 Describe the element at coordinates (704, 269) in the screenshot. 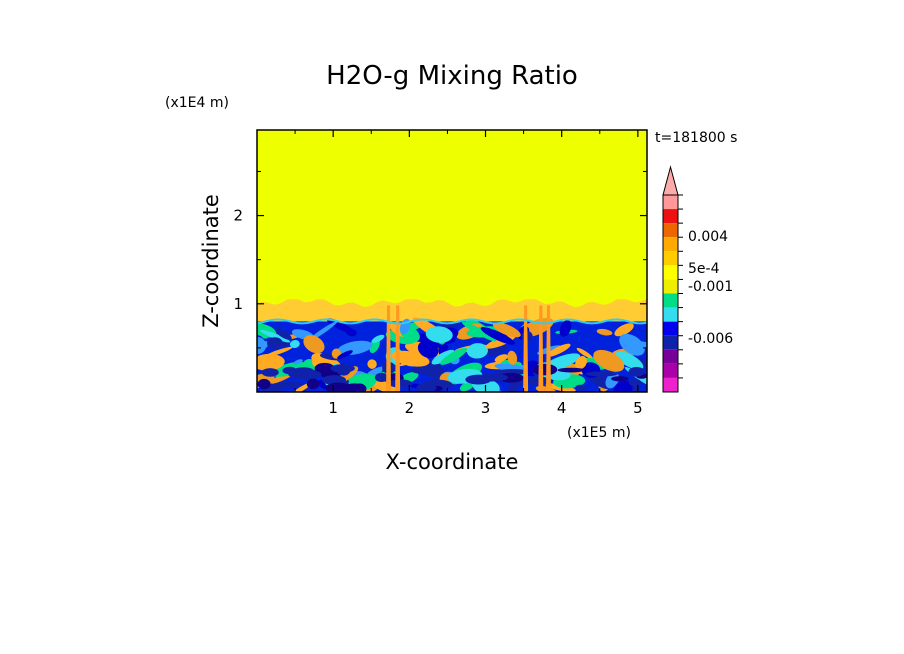

I see `colorbar-label: 5e-4` at that location.